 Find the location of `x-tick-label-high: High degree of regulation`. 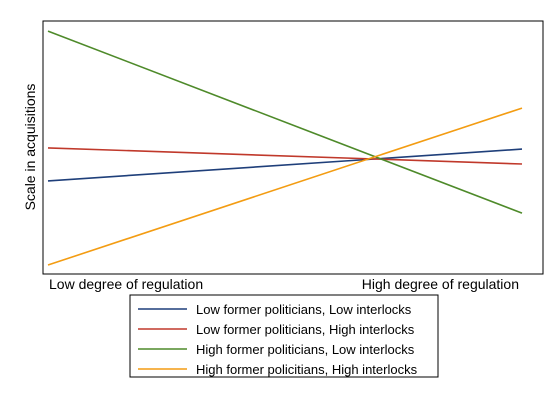

x-tick-label-high: High degree of regulation is located at coordinates (440, 284).